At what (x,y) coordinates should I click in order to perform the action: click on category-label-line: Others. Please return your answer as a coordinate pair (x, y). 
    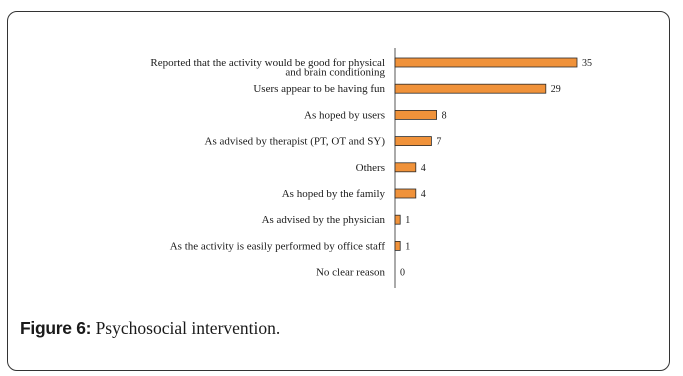
    Looking at the image, I should click on (370, 168).